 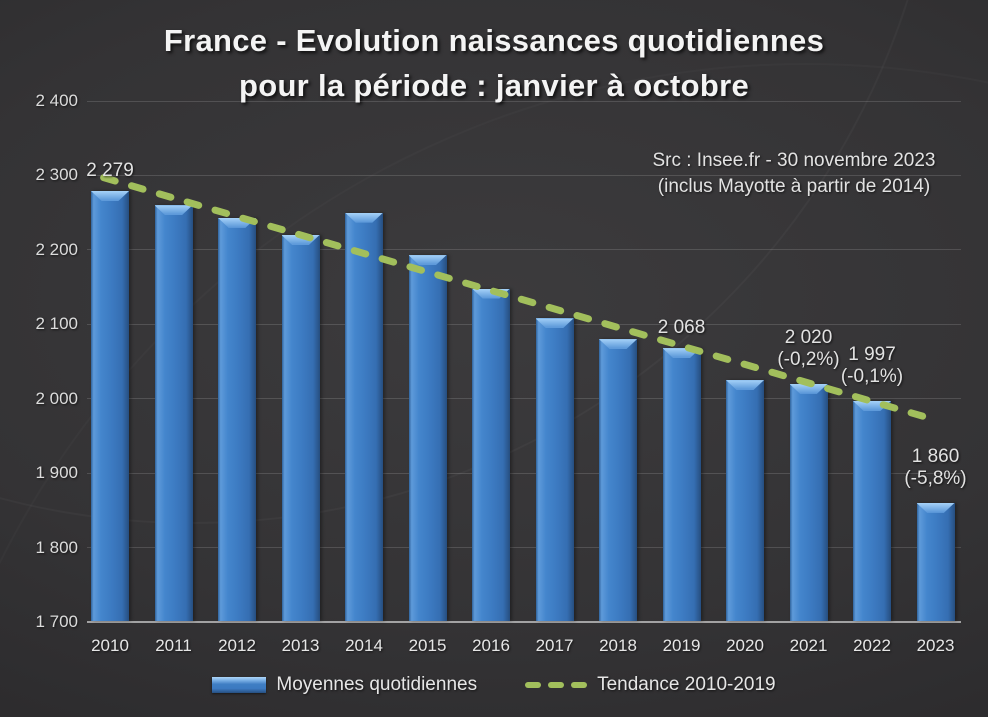 What do you see at coordinates (935, 645) in the screenshot?
I see `x-axis-label-2023: 2023` at bounding box center [935, 645].